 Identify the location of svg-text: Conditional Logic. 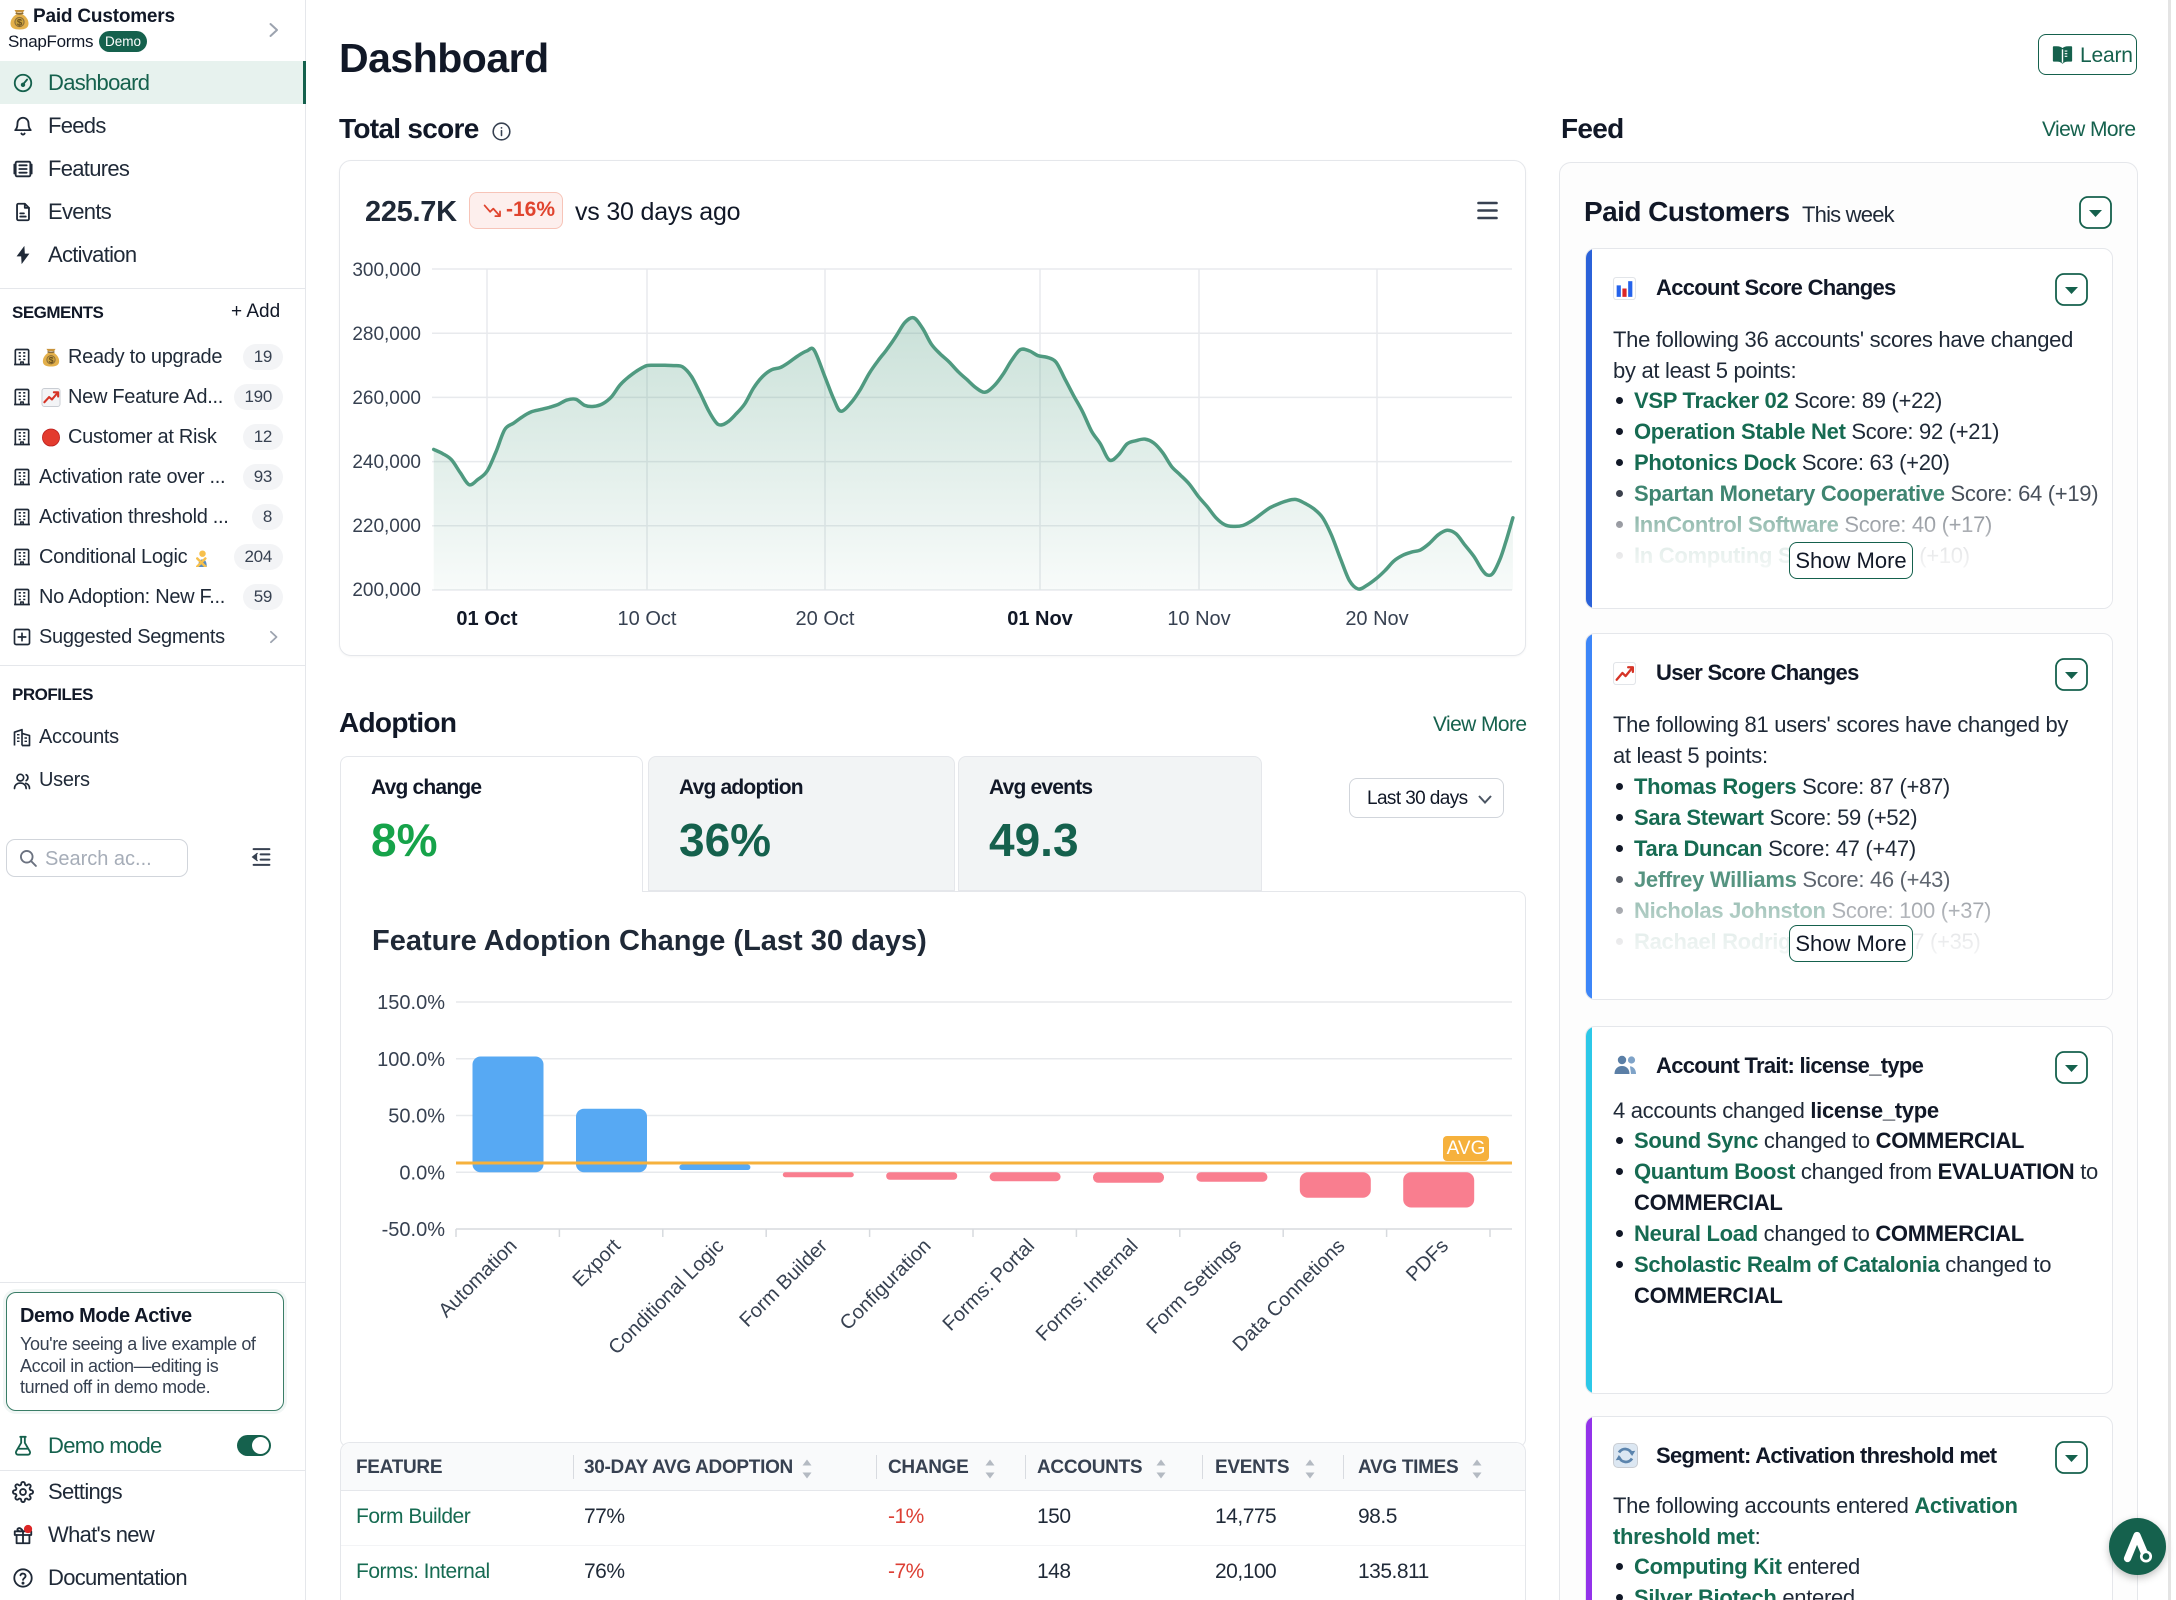
(666, 1297).